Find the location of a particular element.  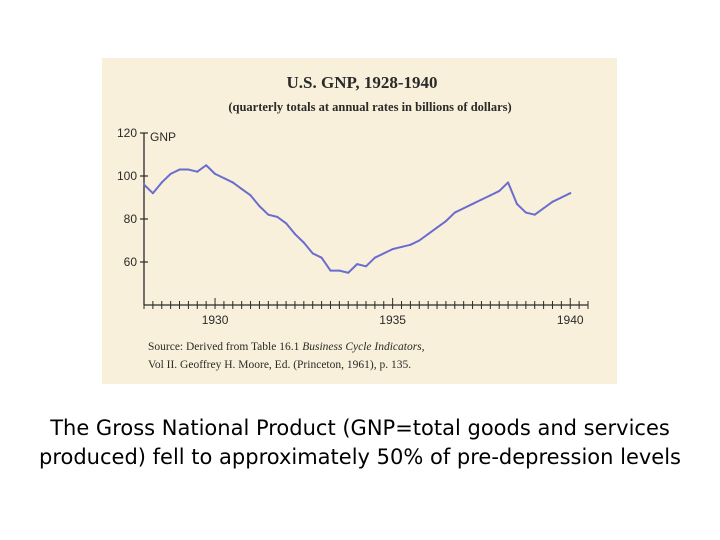

gnp-series-line is located at coordinates (357, 219).